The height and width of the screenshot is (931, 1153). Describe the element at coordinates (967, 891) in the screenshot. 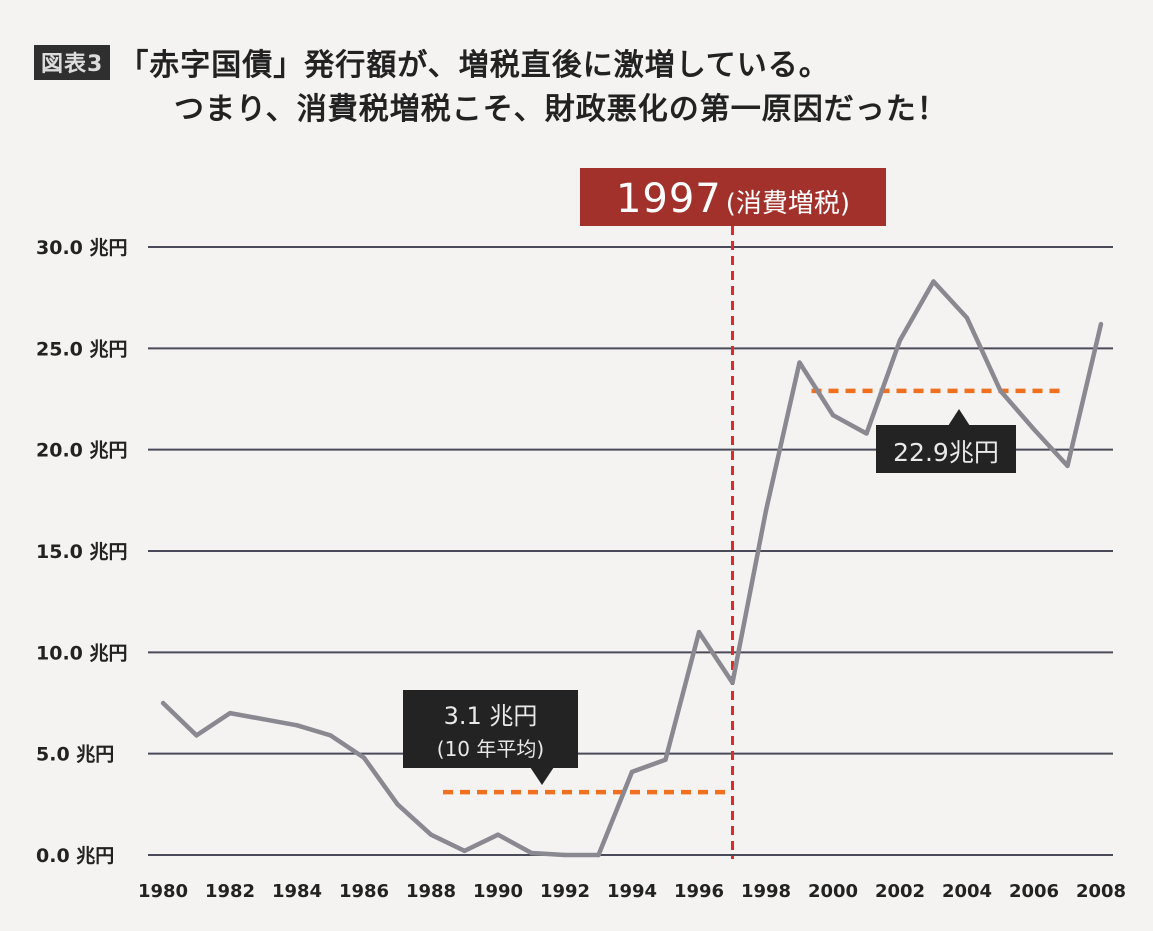

I see `x-tick-label: 2004` at that location.